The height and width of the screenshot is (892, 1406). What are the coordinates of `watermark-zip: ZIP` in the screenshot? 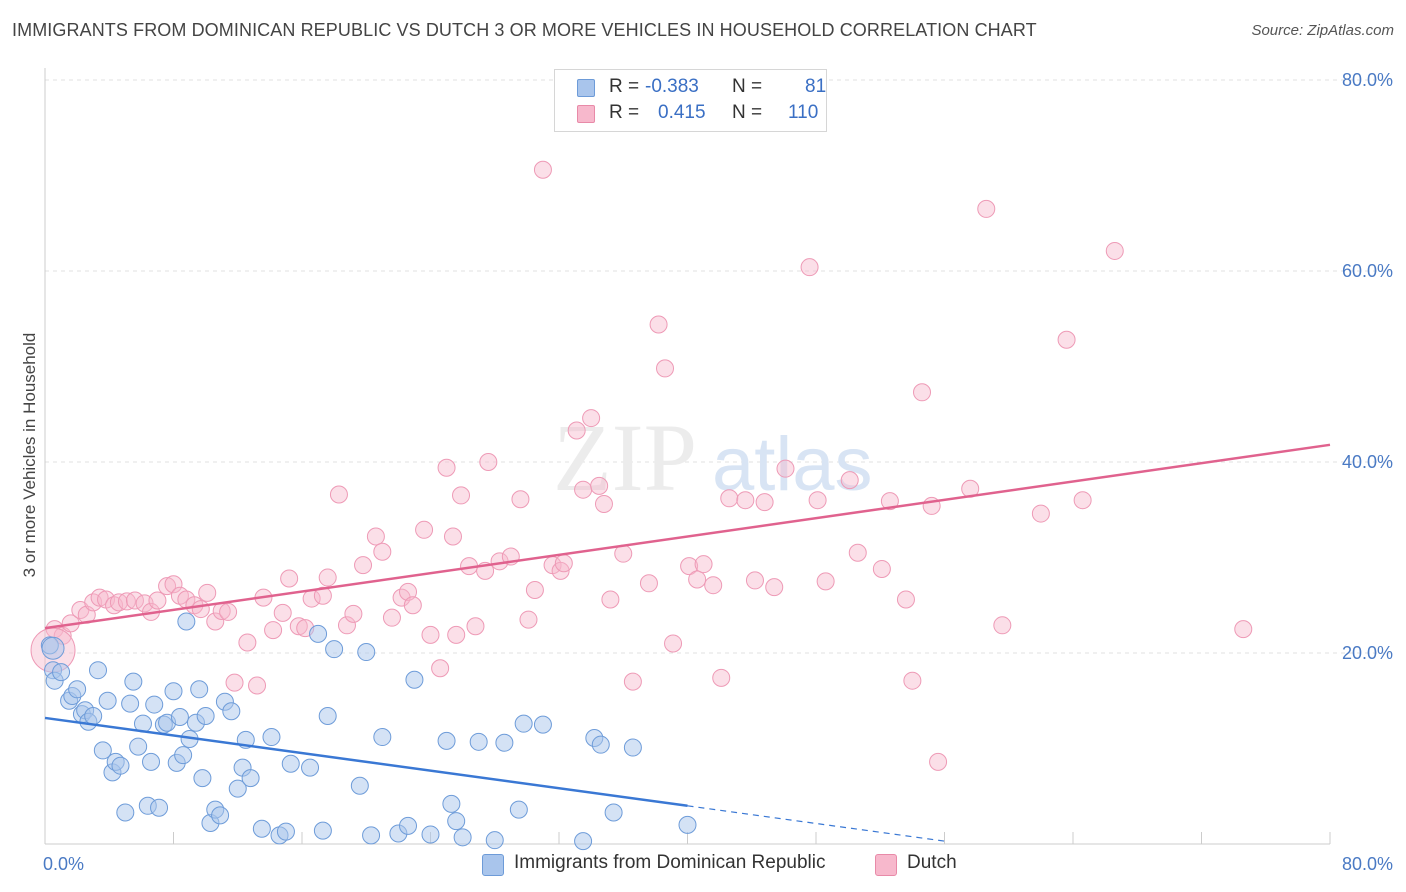 It's located at (625, 457).